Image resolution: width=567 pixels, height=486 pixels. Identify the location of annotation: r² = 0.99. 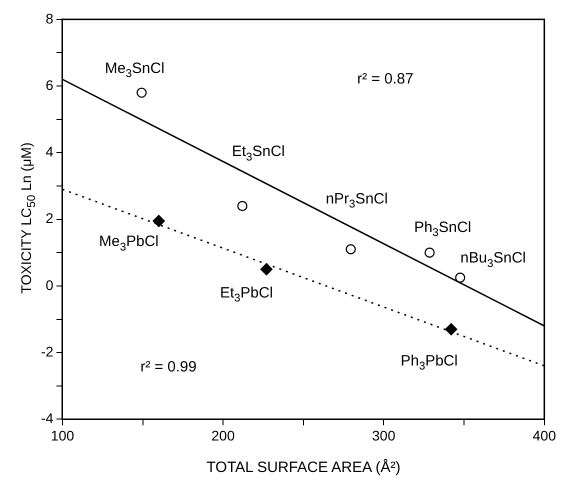
(168, 367).